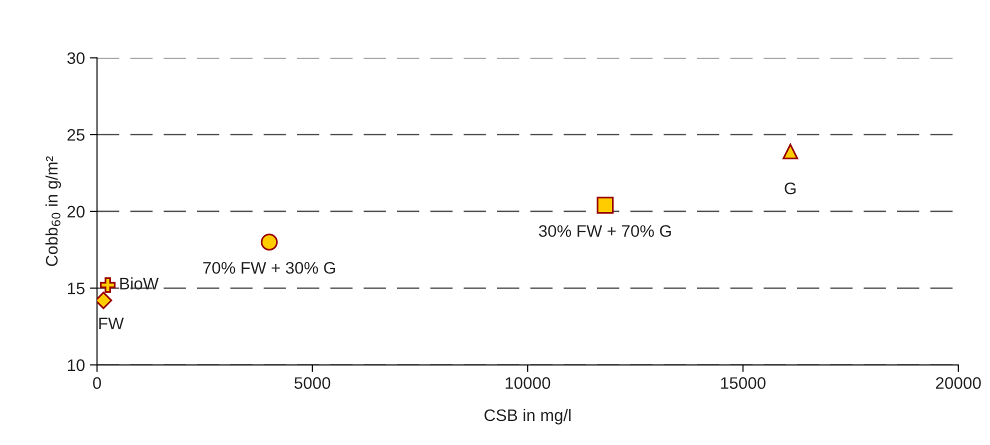 The image size is (990, 445). I want to click on annotation: 30% FW + 70% G, so click(604, 231).